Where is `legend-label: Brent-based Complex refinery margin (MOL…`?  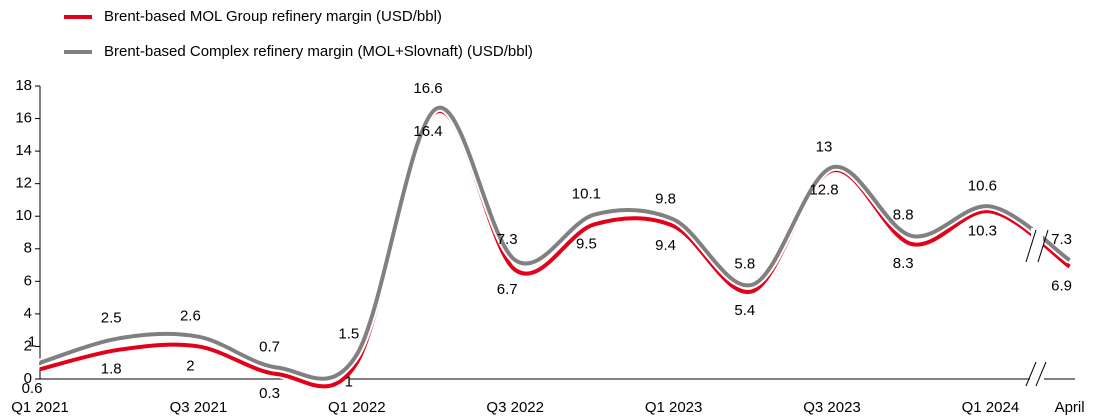 legend-label: Brent-based Complex refinery margin (MOL… is located at coordinates (318, 51).